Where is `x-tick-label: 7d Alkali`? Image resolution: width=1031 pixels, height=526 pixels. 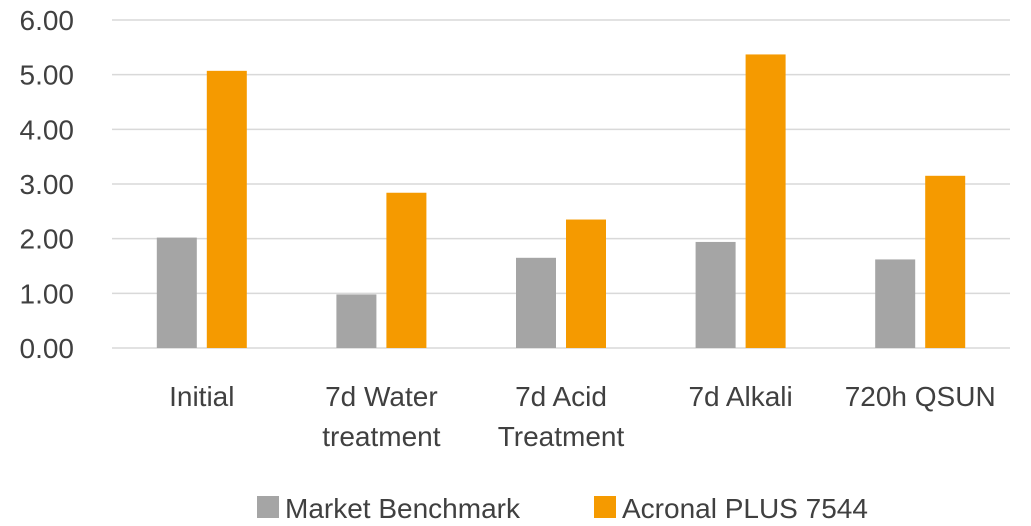 x-tick-label: 7d Alkali is located at coordinates (740, 396).